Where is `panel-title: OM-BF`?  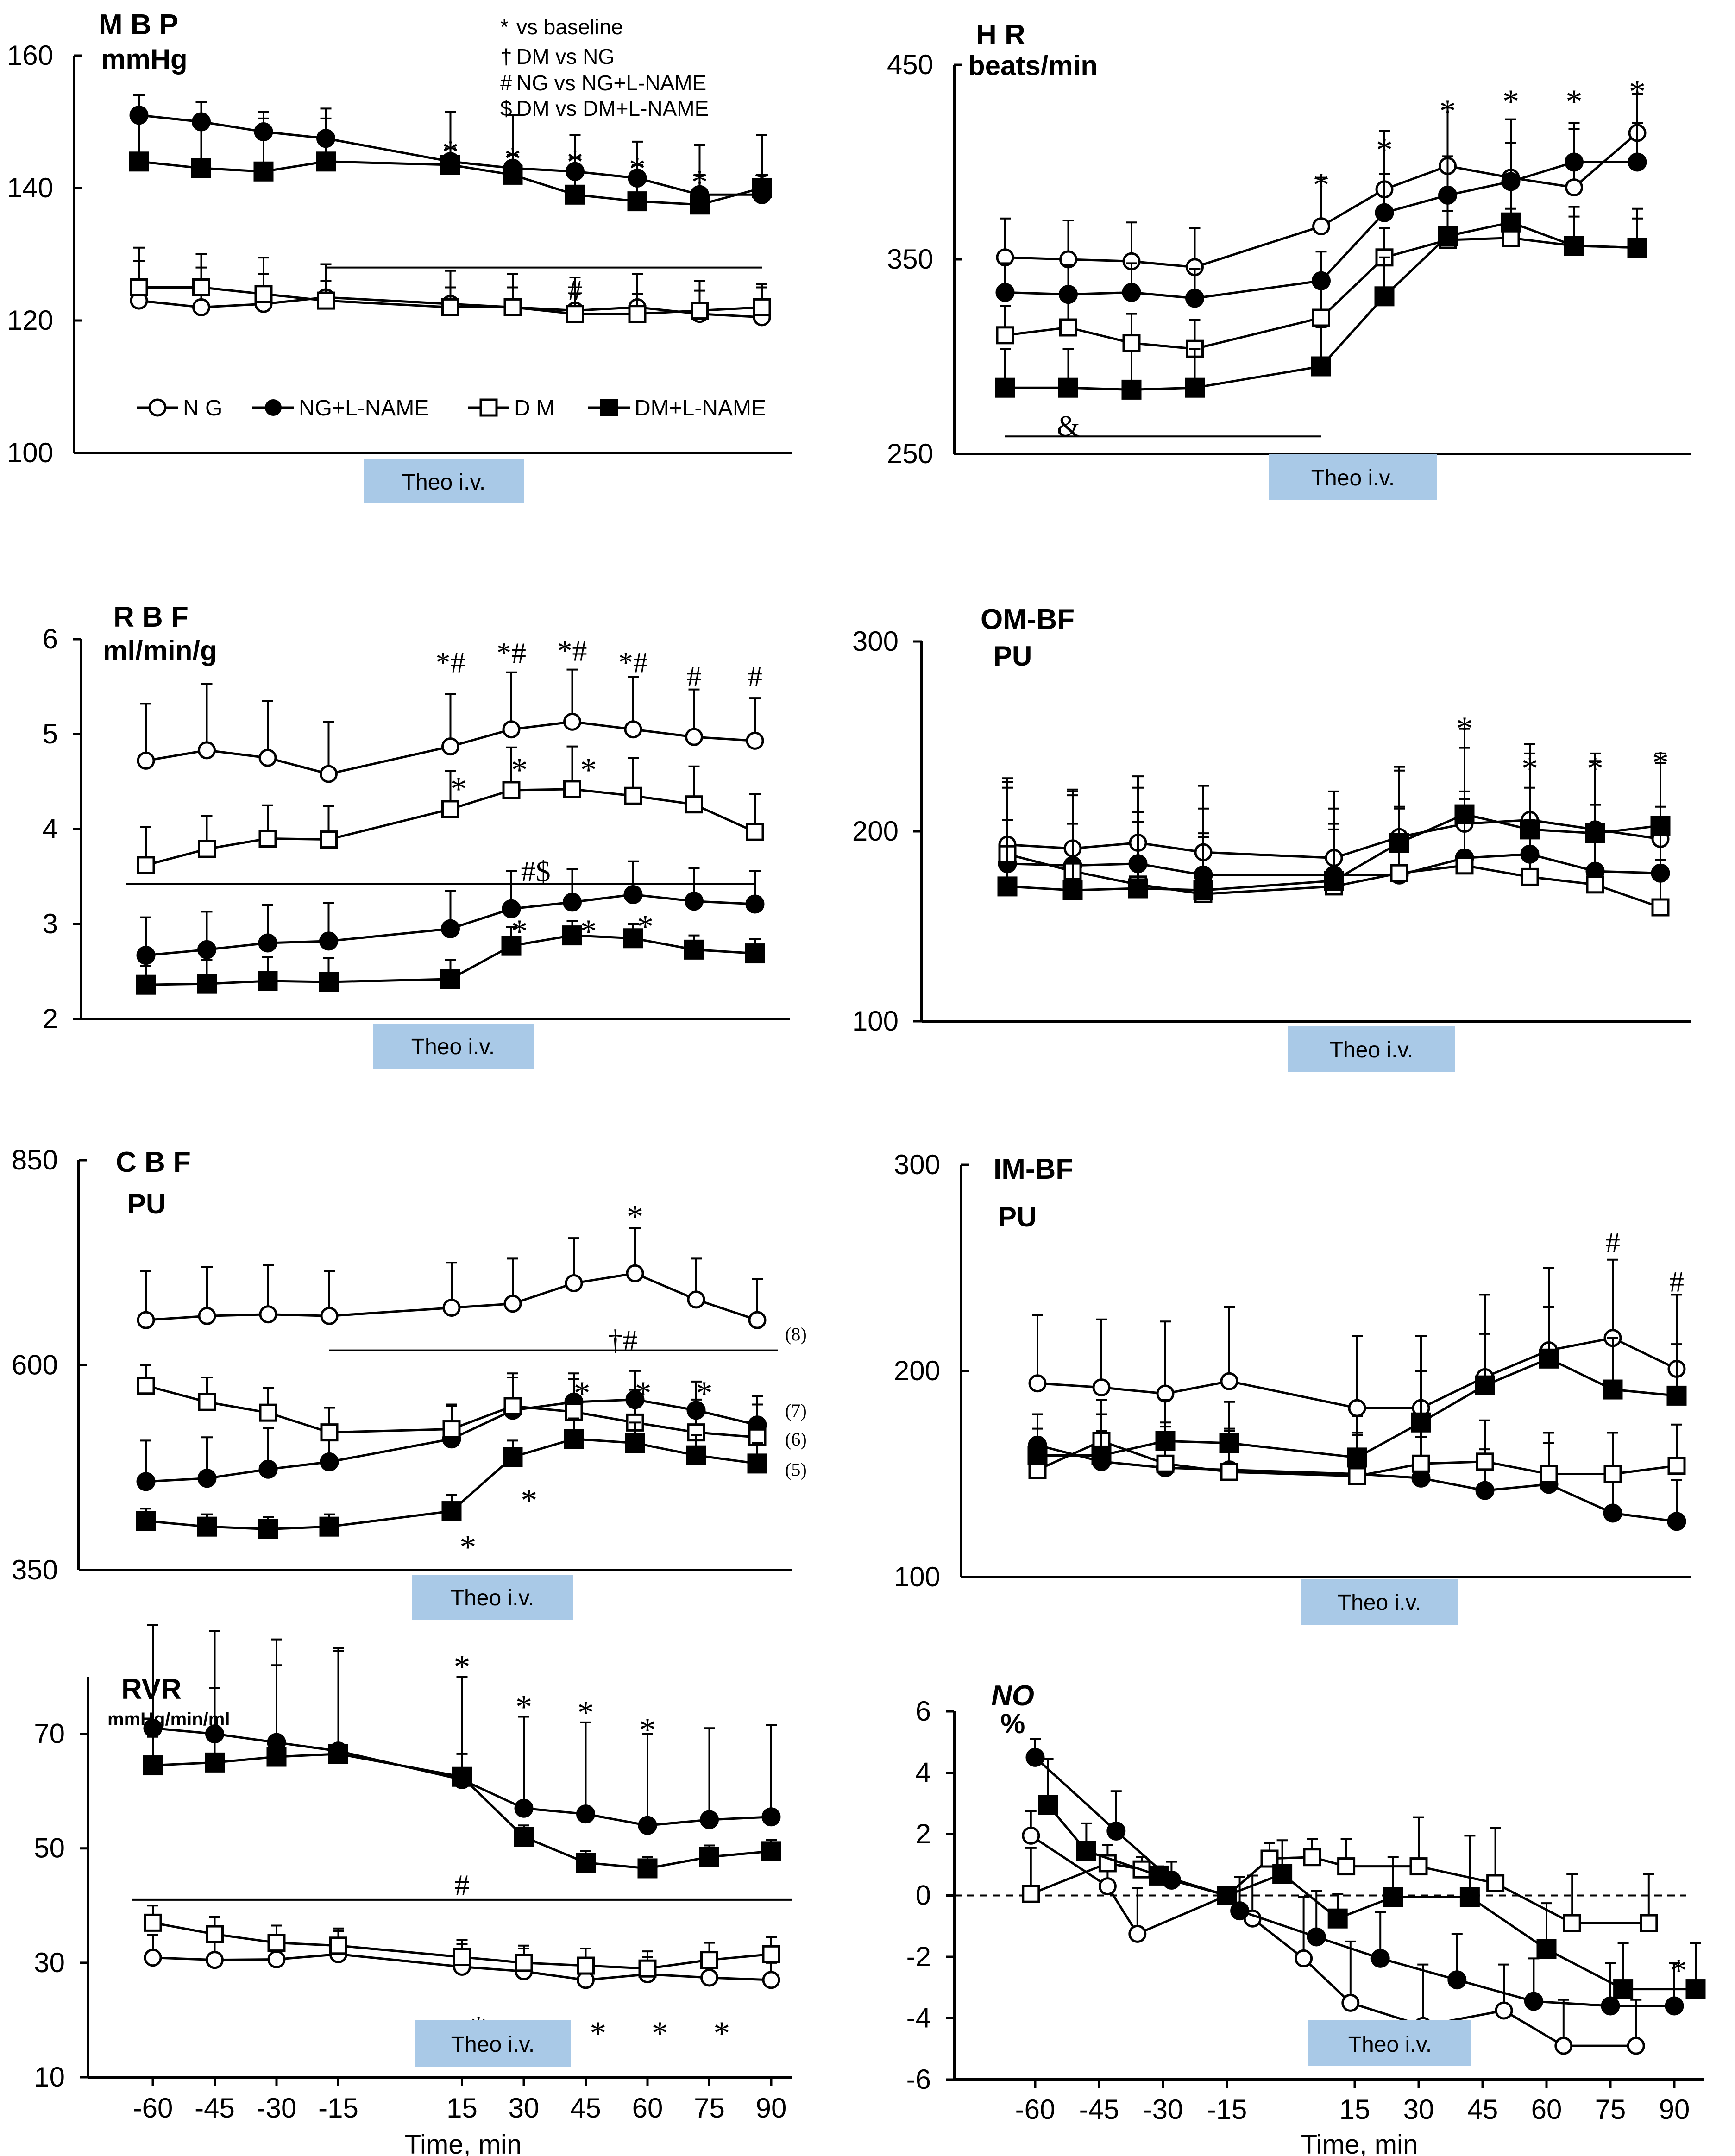 panel-title: OM-BF is located at coordinates (1028, 619).